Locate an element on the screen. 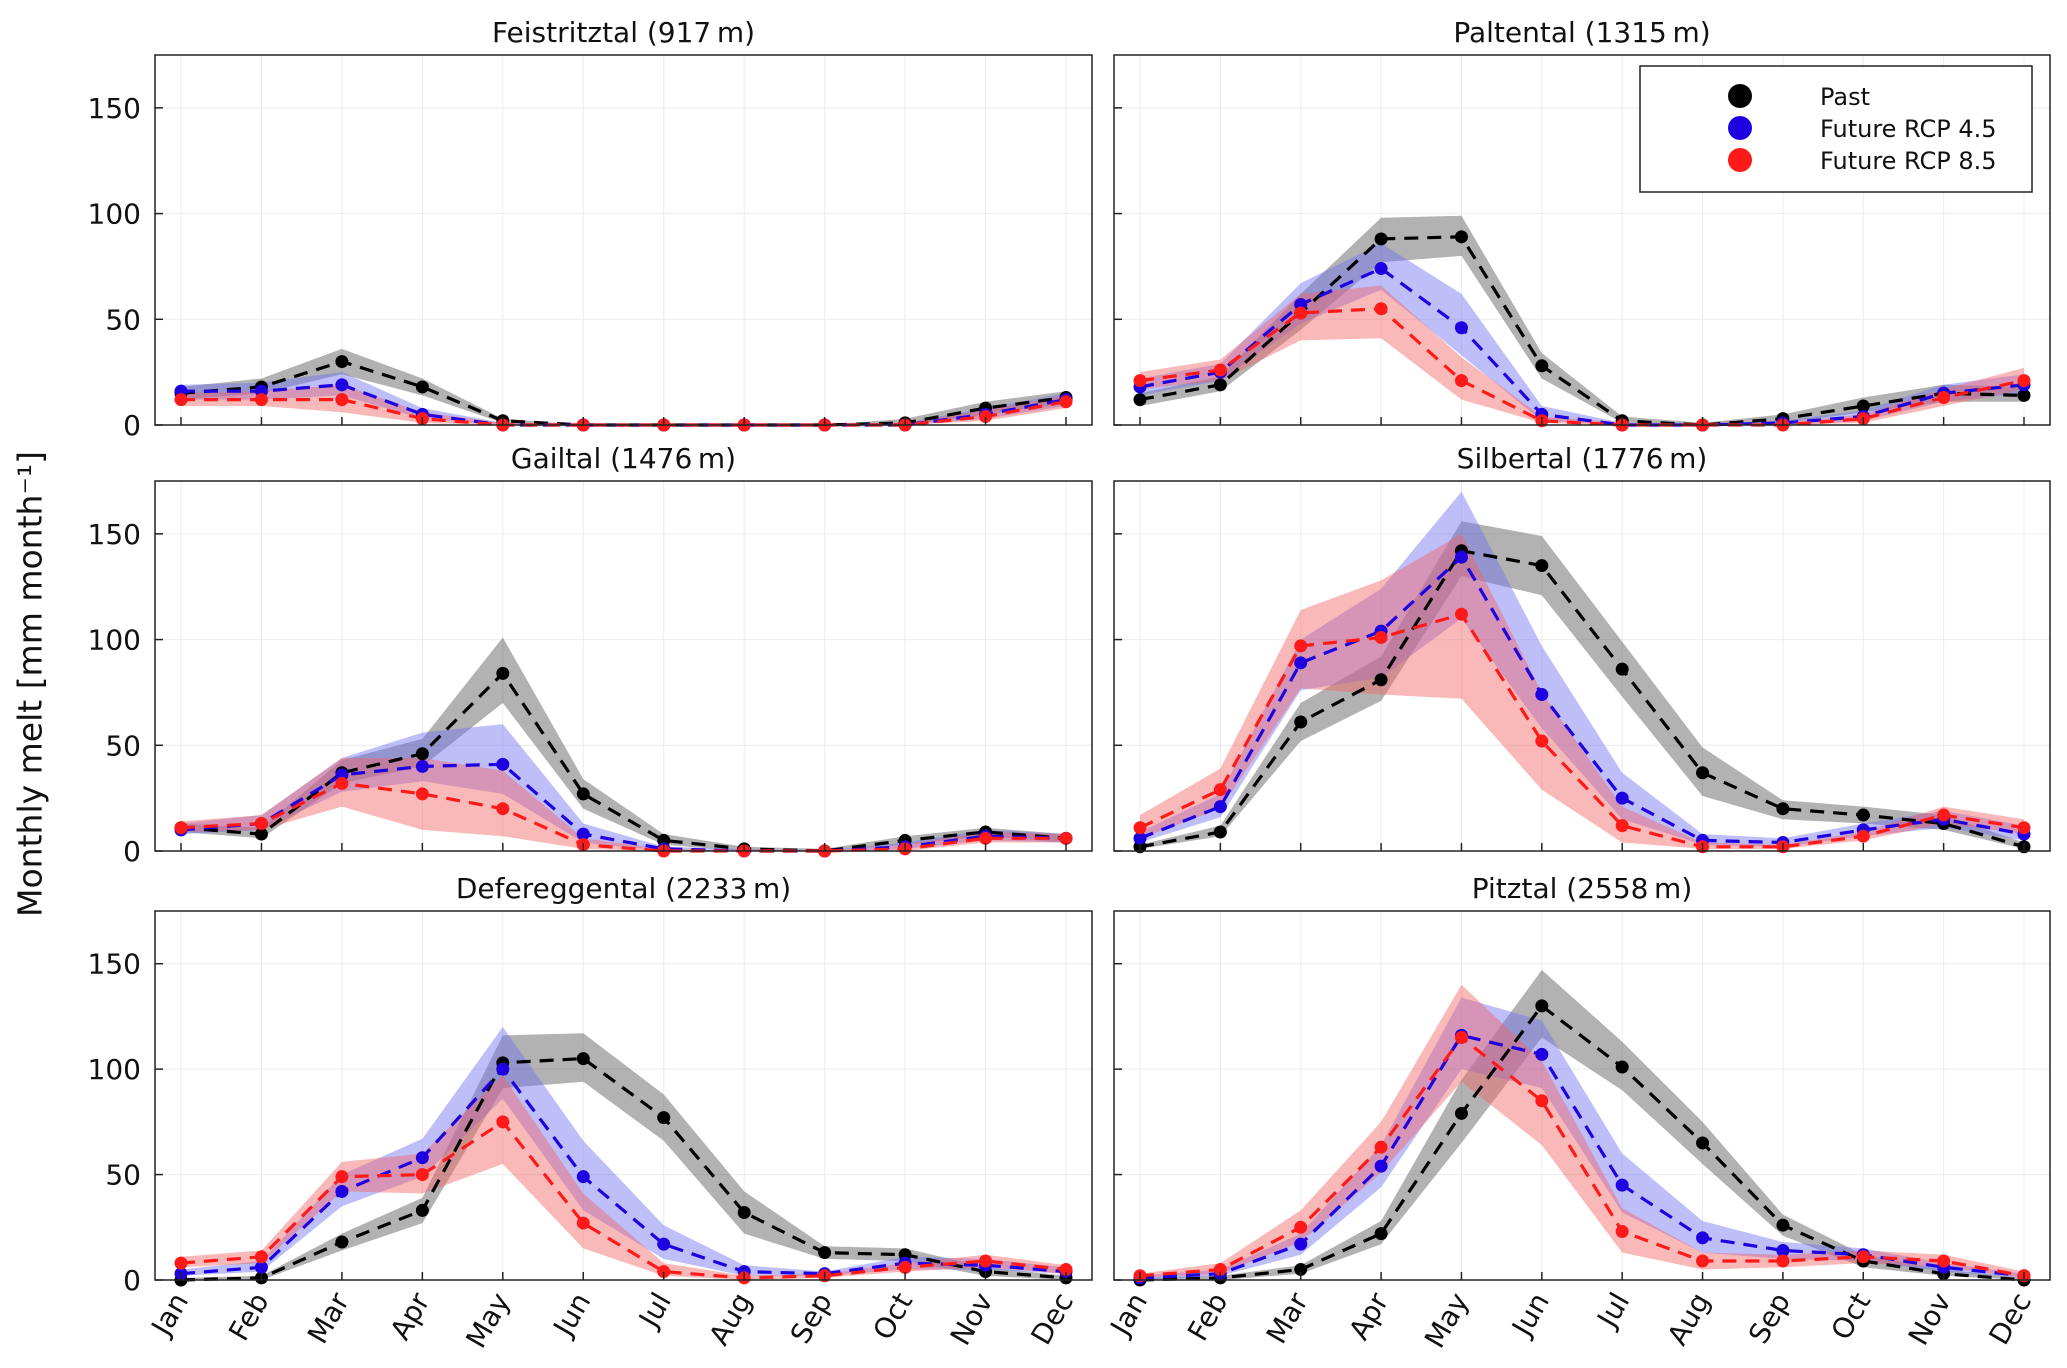  panel-2-frame is located at coordinates (1582, 240).